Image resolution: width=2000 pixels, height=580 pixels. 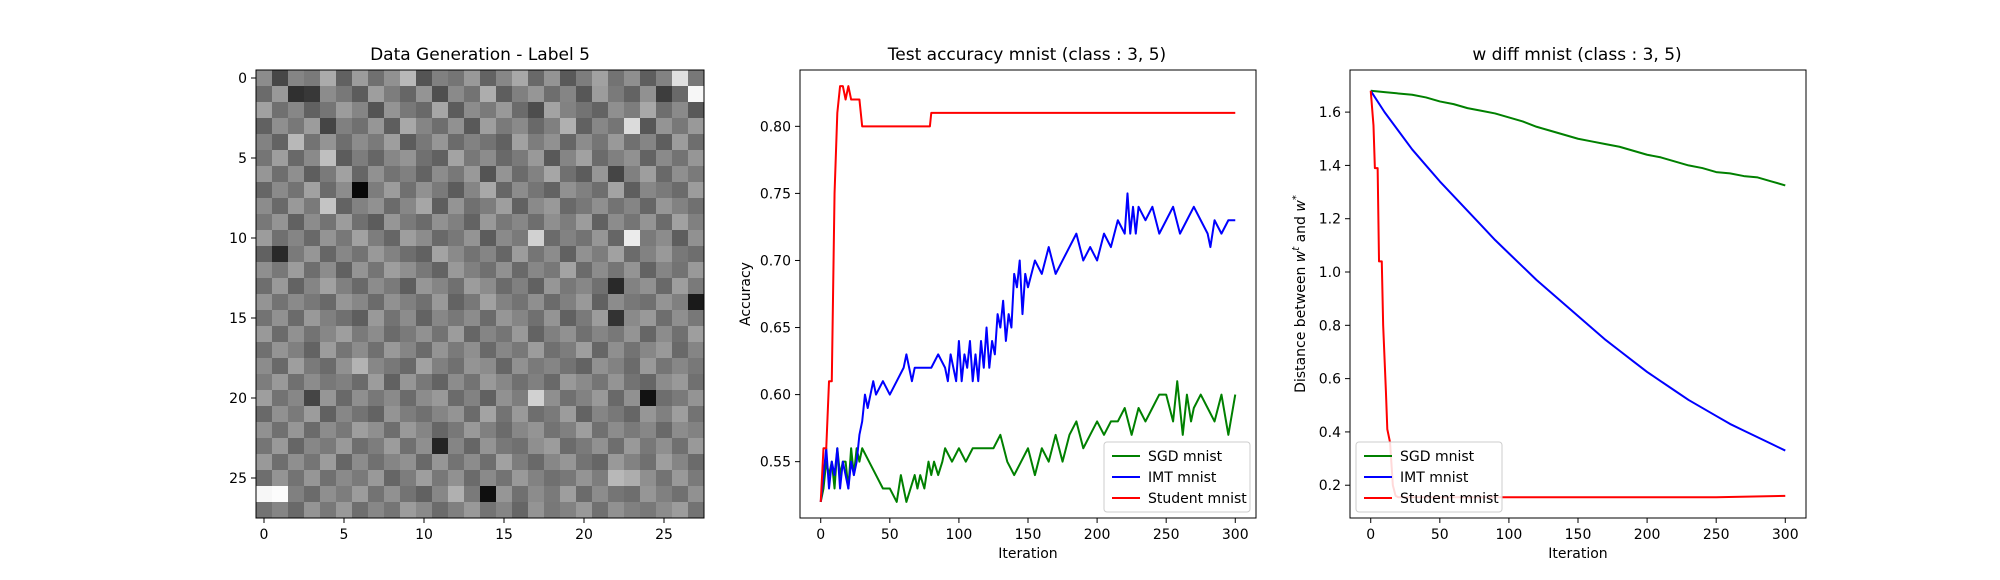 I want to click on wdiff-ylabel-t: t, so click(x=1296, y=248).